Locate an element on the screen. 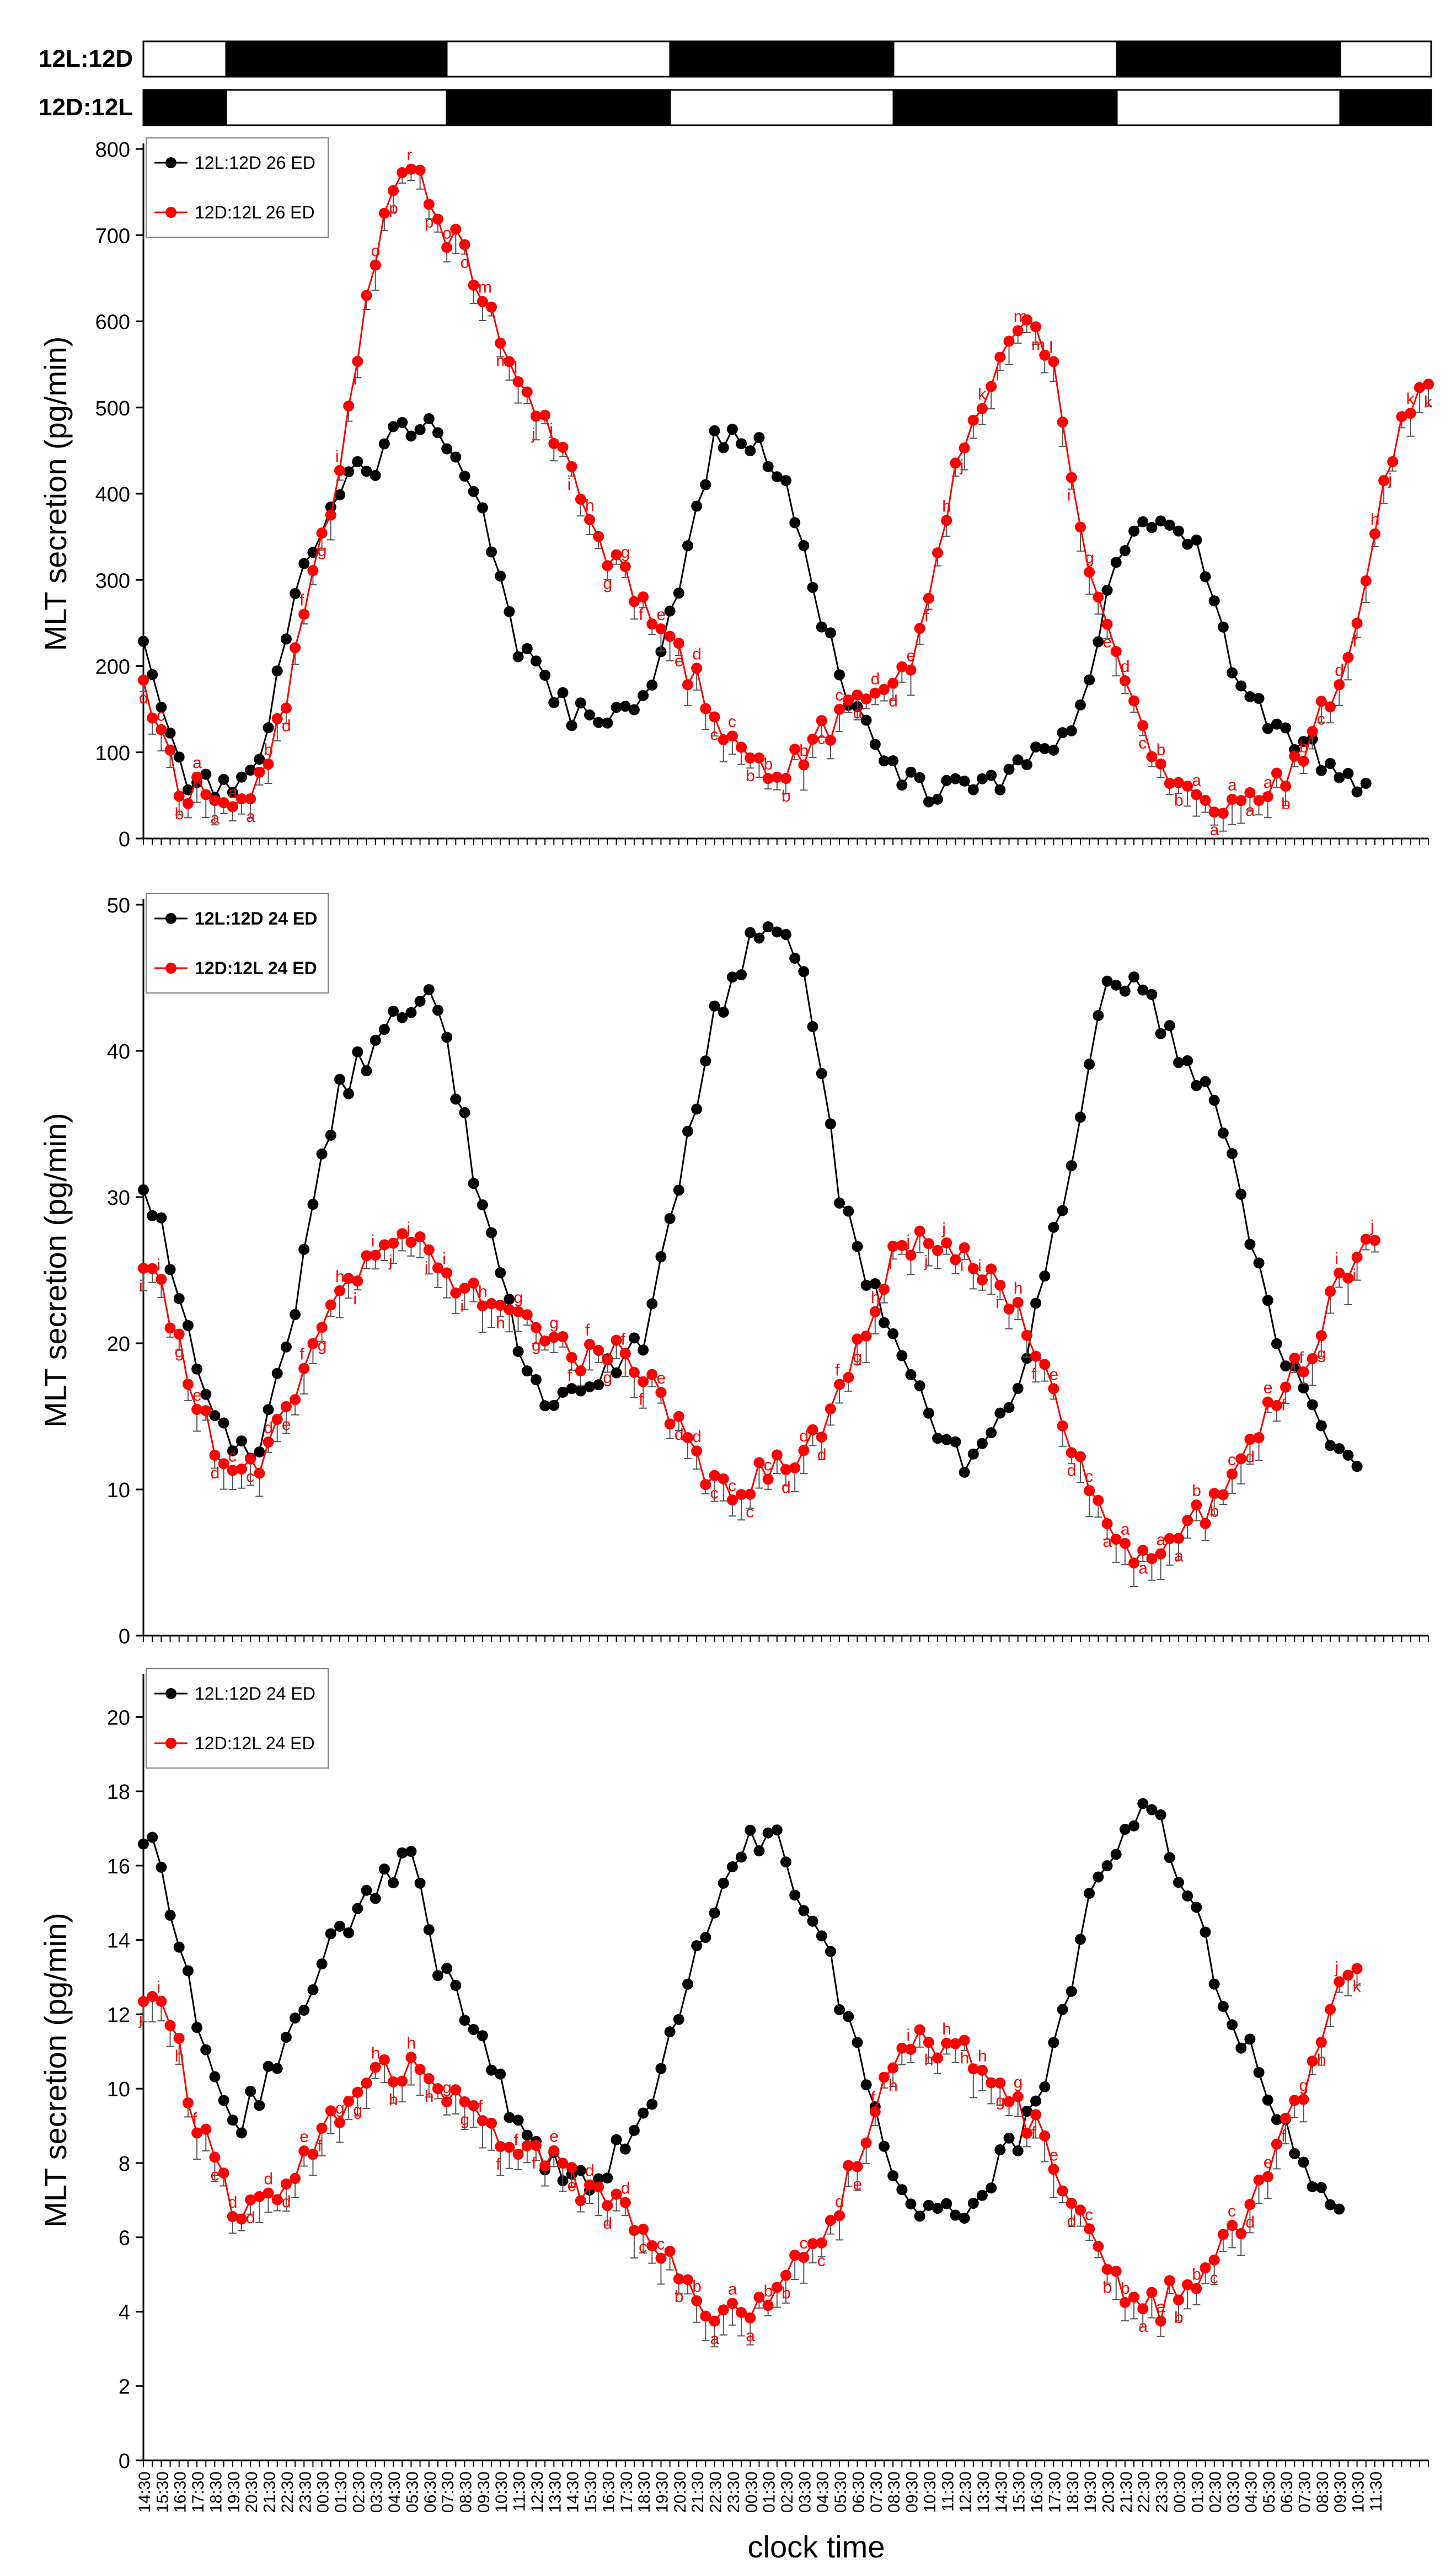 This screenshot has height=2574, width=1456. y-tick-label: 40 is located at coordinates (118, 1052).